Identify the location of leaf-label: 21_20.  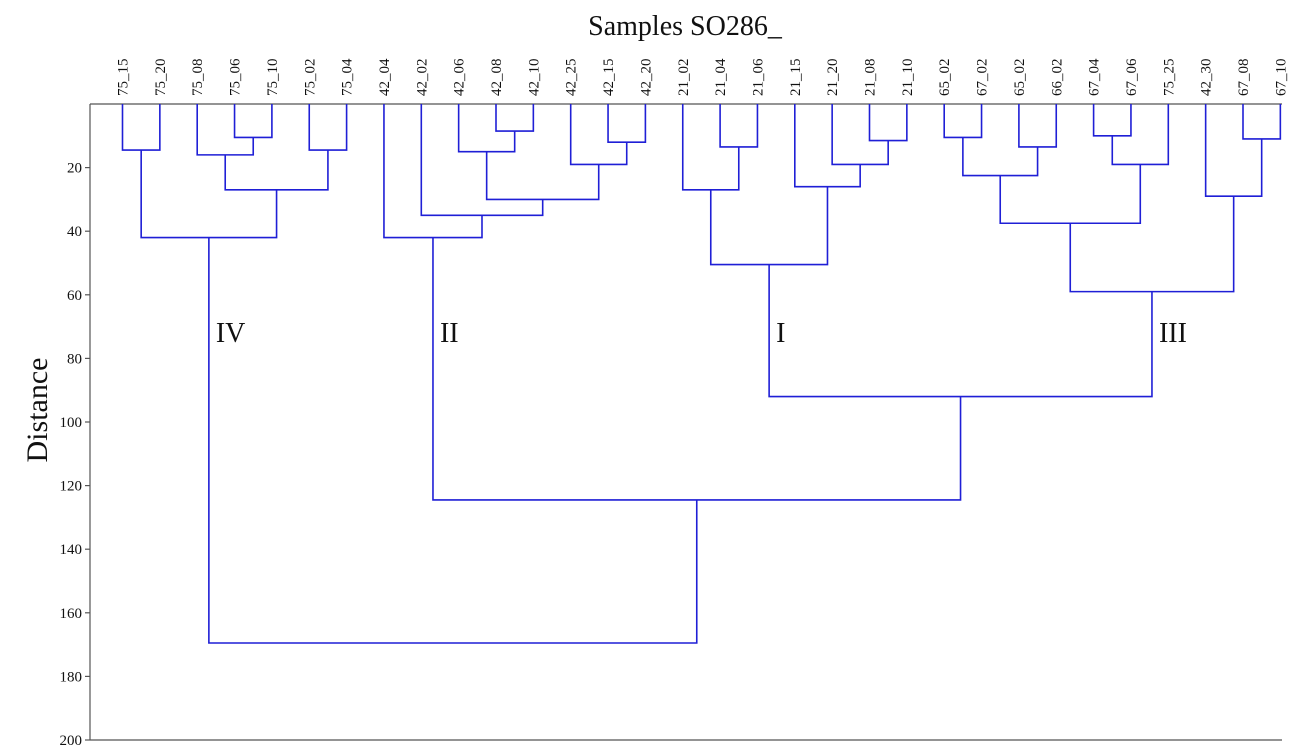
(833, 78).